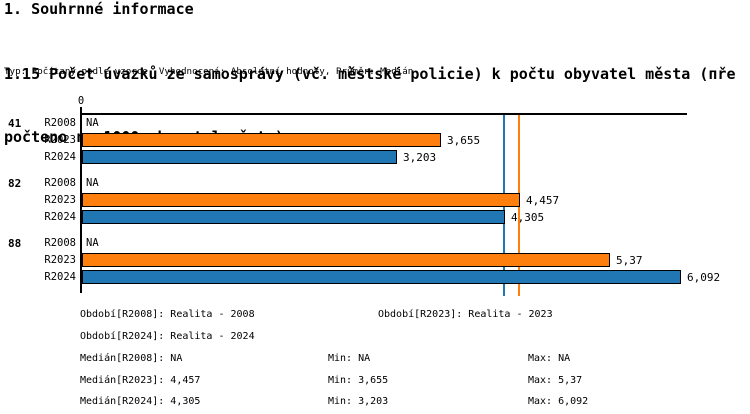  I want to click on legend-min-r2023: Min: 3,655, so click(358, 380).